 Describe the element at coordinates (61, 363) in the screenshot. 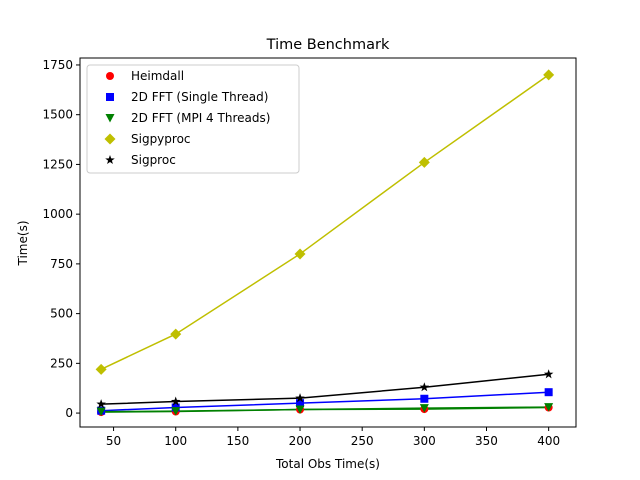

I see `y-tick-label: 250` at that location.